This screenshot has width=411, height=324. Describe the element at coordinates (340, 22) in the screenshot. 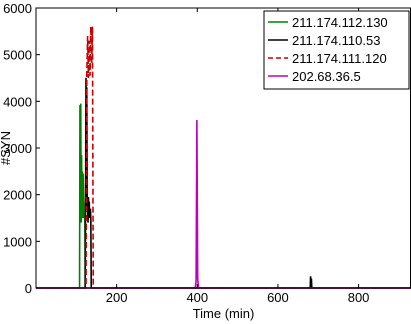

I see `legend-label-0: 211.174.112.130` at that location.